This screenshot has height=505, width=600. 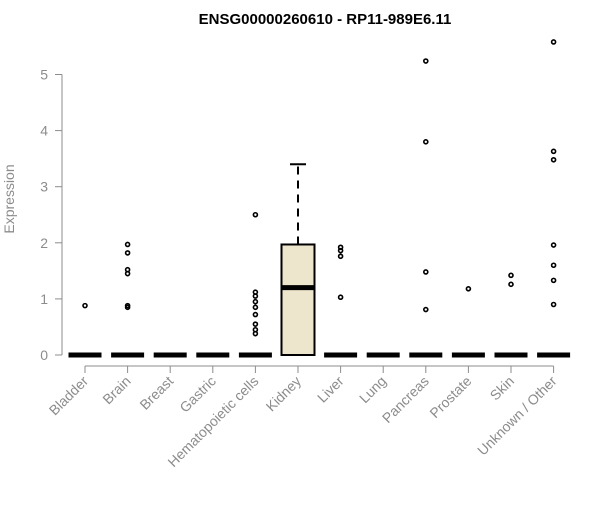 I want to click on y-axis-label: Expression, so click(x=9, y=198).